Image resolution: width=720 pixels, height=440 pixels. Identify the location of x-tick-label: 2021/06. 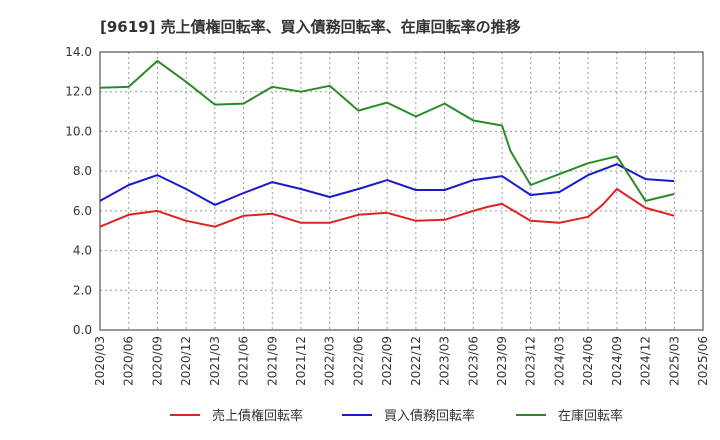
(244, 361).